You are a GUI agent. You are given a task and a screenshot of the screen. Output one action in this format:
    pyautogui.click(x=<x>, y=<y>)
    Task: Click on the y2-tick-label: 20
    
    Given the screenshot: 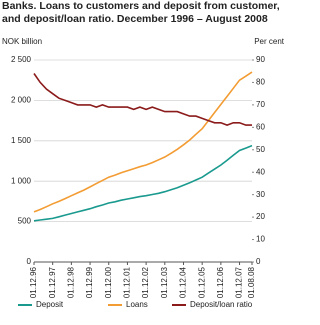 What is the action you would take?
    pyautogui.click(x=260, y=216)
    